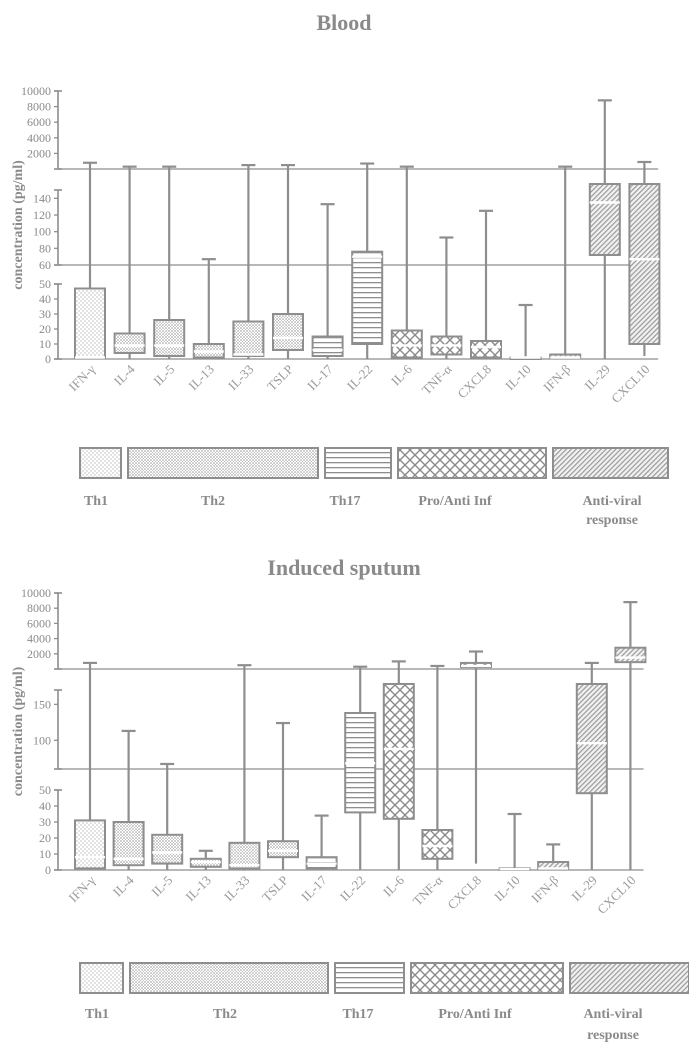 Image resolution: width=689 pixels, height=1048 pixels. Describe the element at coordinates (446, 297) in the screenshot. I see `box-TNF-α` at that location.